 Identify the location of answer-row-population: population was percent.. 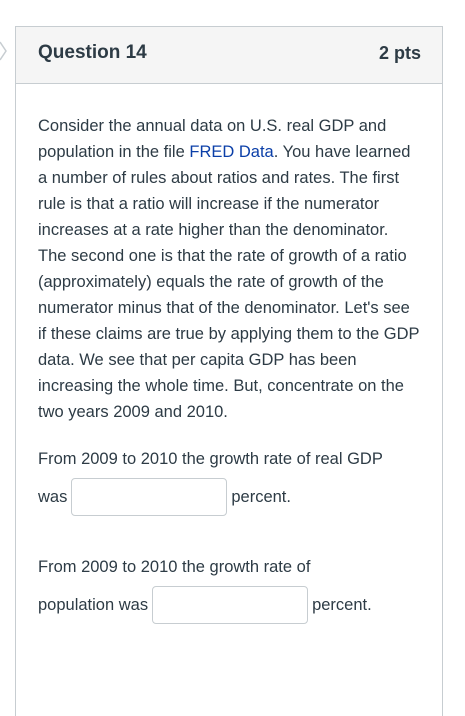
(229, 605).